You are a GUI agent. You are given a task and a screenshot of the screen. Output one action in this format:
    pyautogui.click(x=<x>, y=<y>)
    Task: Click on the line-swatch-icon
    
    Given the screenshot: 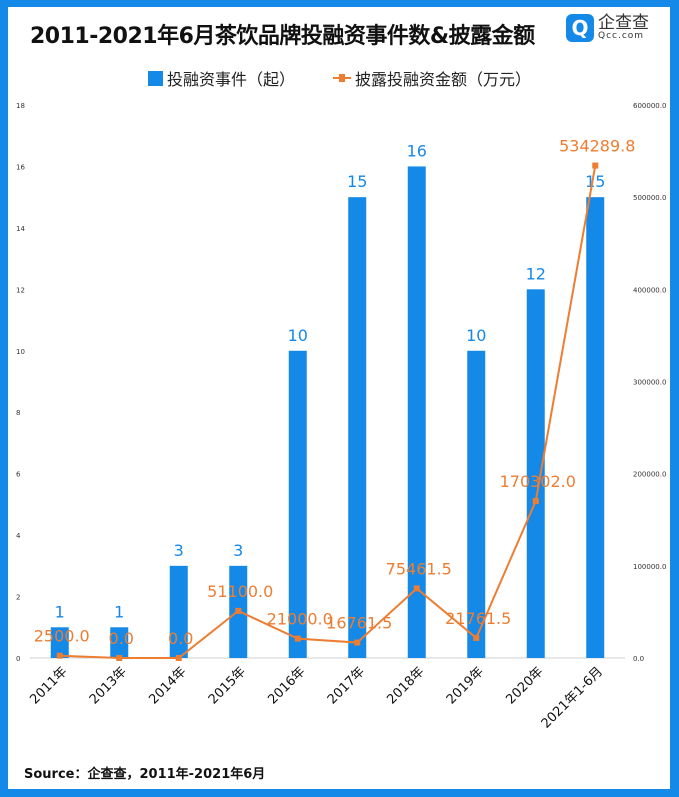 What is the action you would take?
    pyautogui.click(x=342, y=78)
    